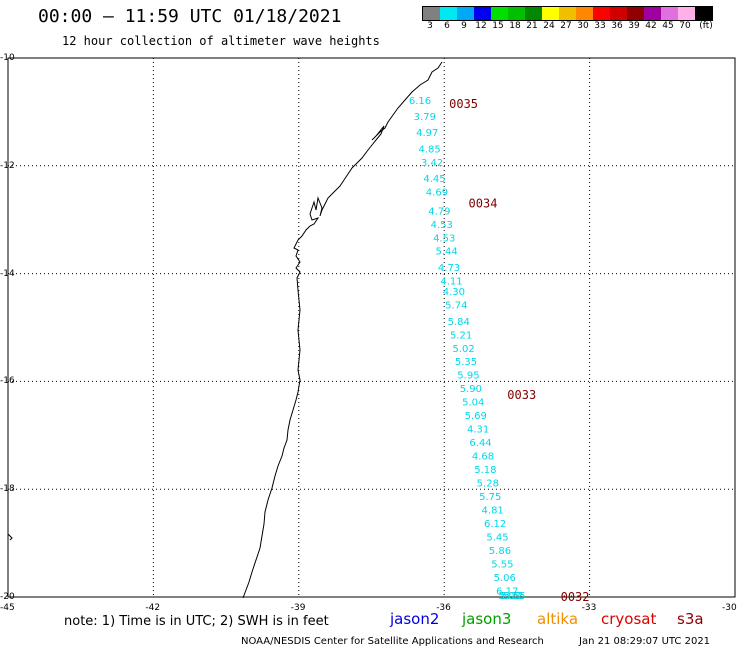  Describe the element at coordinates (685, 26) in the screenshot. I see `legend-label: 70` at that location.